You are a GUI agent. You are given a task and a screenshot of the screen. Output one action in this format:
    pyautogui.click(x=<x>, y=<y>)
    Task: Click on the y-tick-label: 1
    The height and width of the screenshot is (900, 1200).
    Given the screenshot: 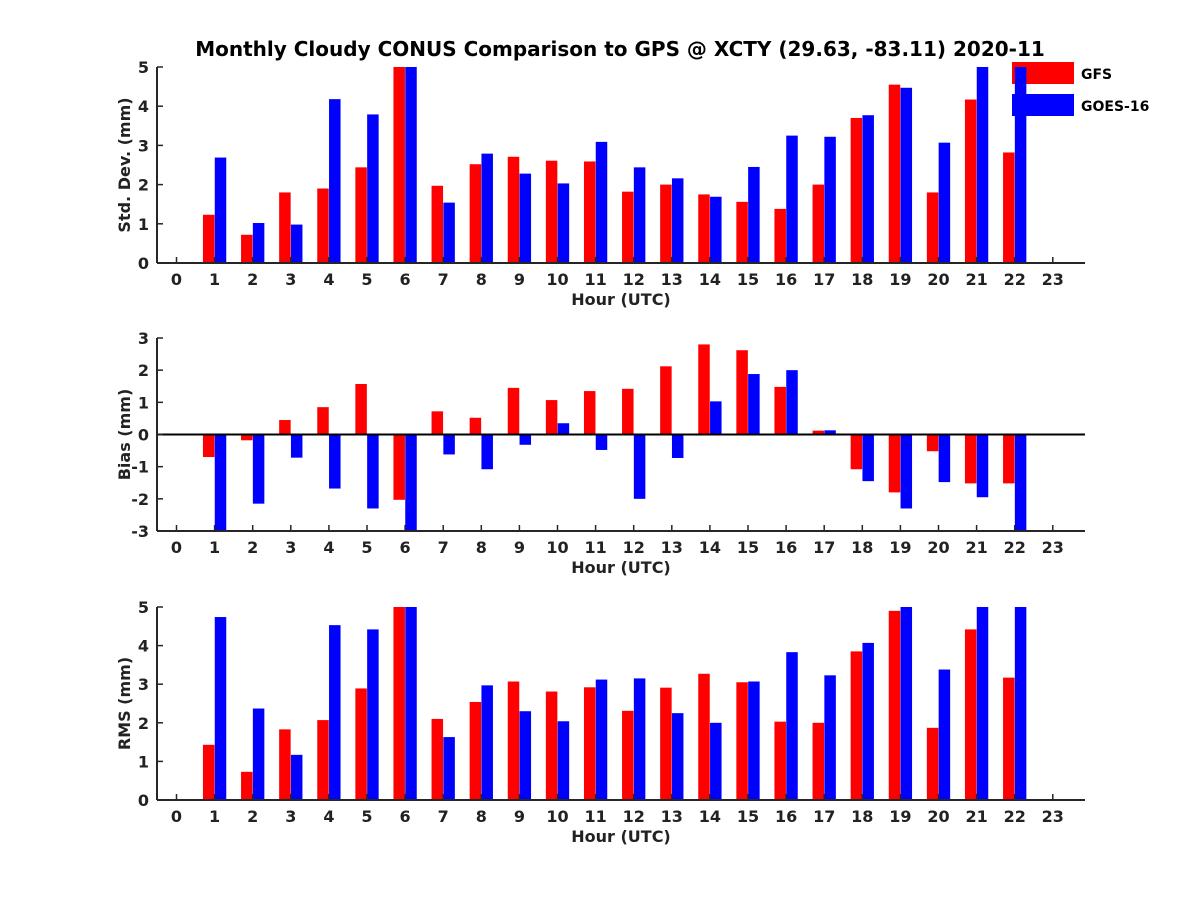 What is the action you would take?
    pyautogui.click(x=143, y=402)
    